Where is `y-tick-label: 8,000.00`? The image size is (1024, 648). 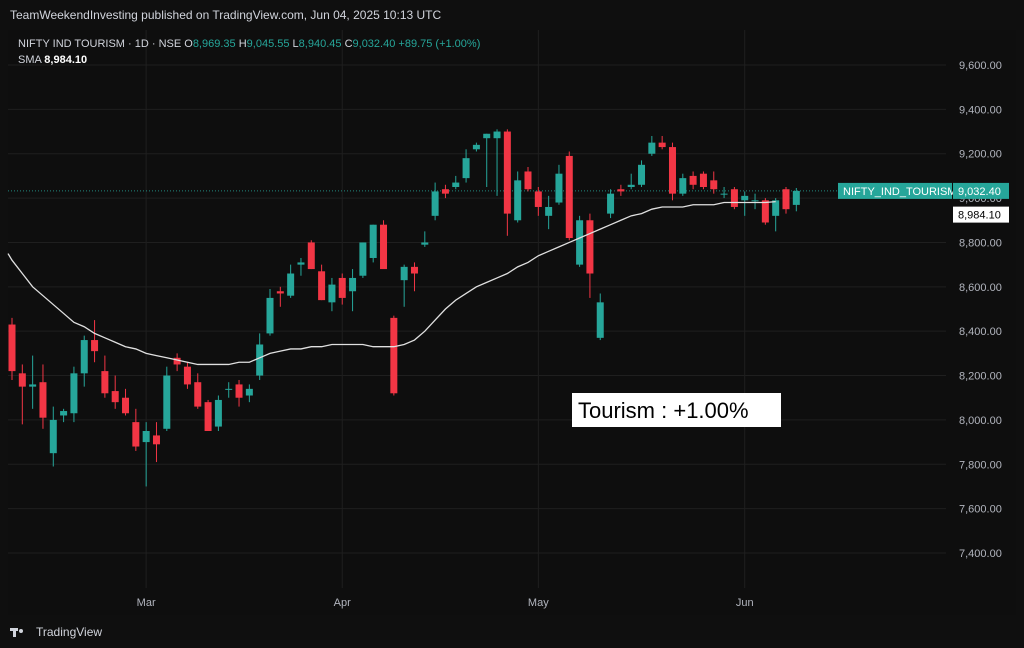 y-tick-label: 8,000.00 is located at coordinates (980, 421).